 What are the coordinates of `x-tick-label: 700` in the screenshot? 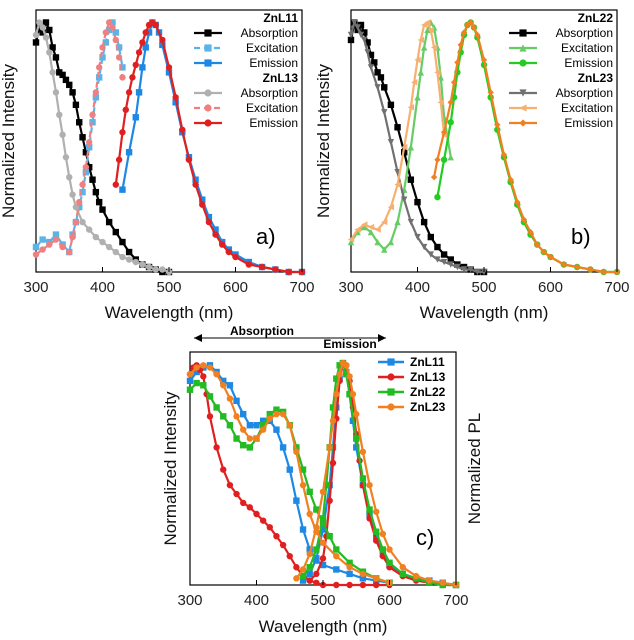 It's located at (616, 287).